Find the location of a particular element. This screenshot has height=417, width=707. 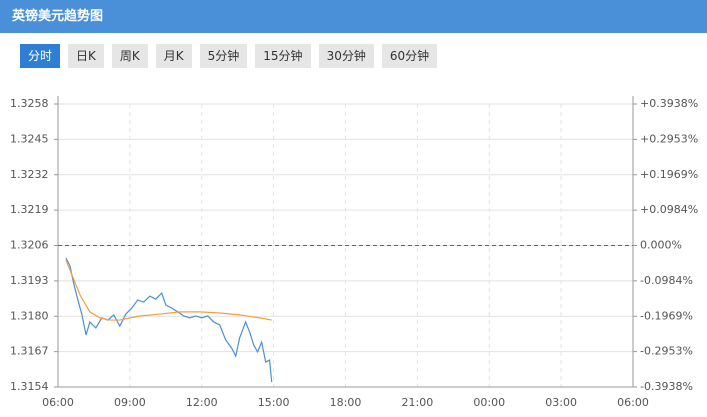

y2-tick-label: +0.1969% is located at coordinates (669, 174).